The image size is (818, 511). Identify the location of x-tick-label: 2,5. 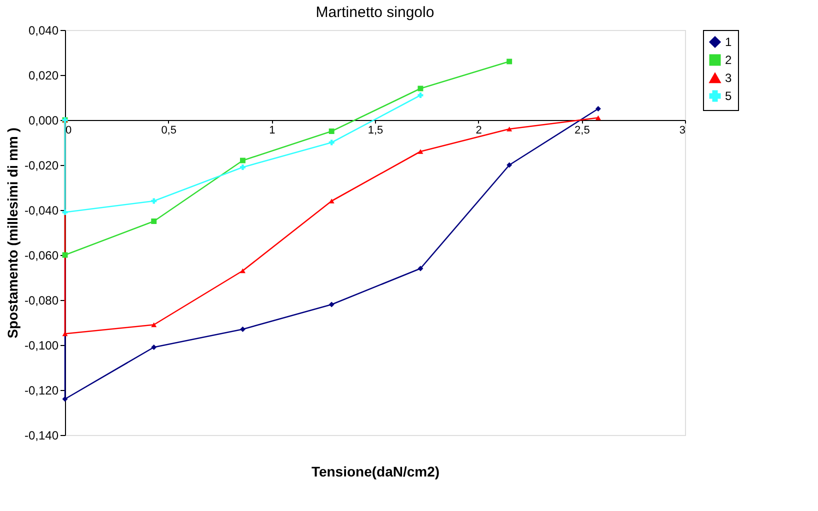
(582, 130).